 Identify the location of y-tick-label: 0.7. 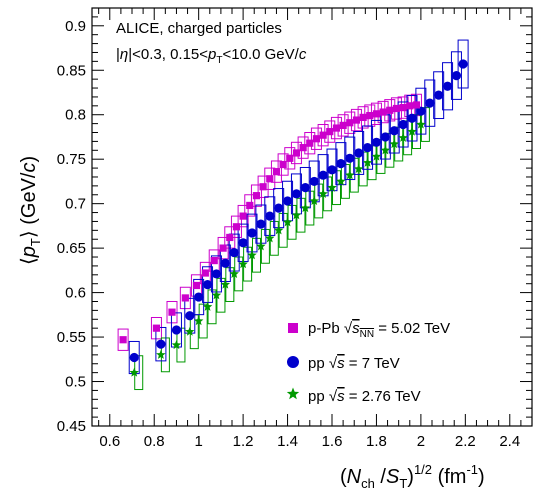
(75, 204).